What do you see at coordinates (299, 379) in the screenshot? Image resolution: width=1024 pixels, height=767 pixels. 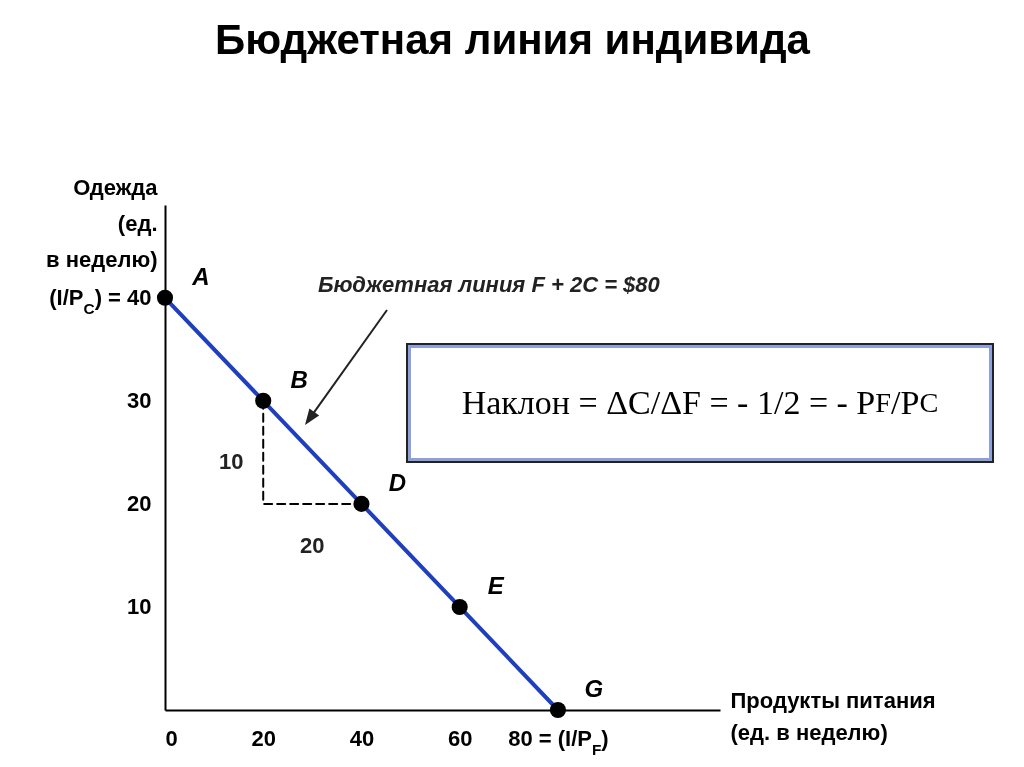 I see `data-label: B` at bounding box center [299, 379].